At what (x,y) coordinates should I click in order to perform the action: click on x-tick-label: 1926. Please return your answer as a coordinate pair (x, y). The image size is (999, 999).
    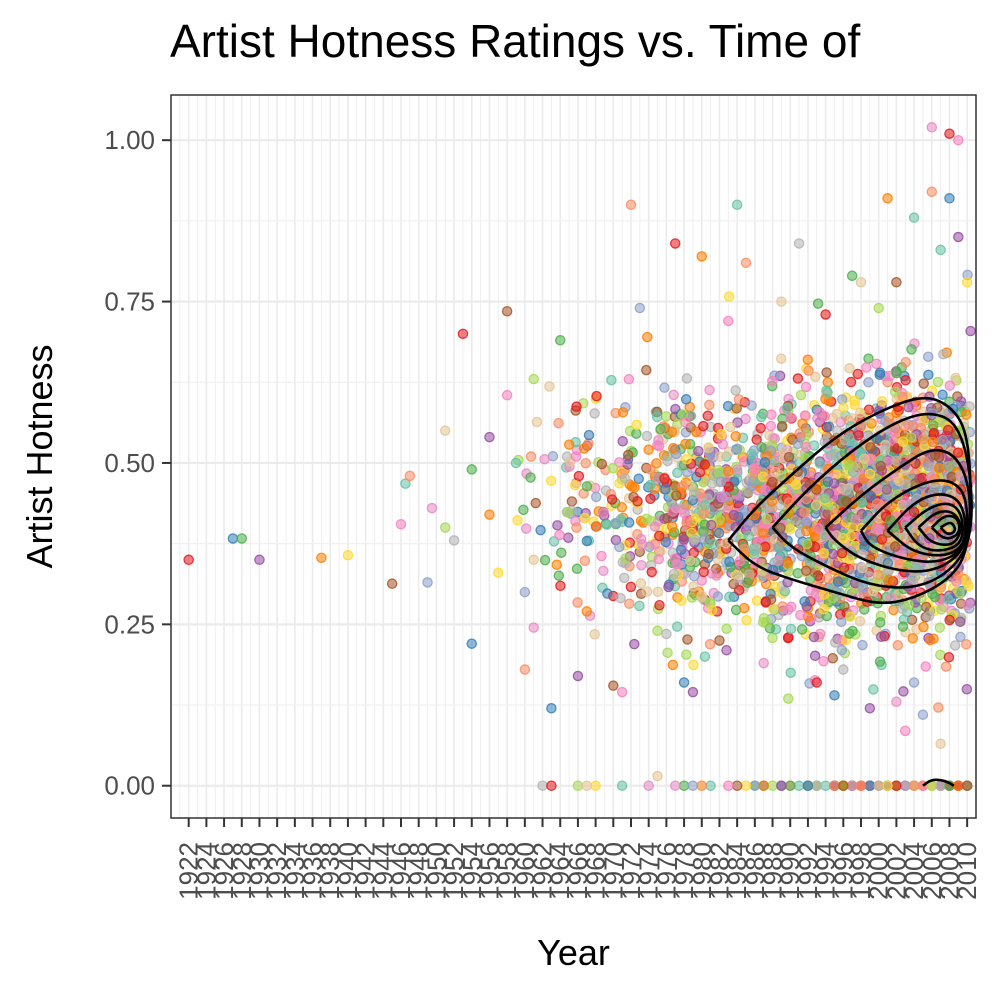
    Looking at the image, I should click on (224, 871).